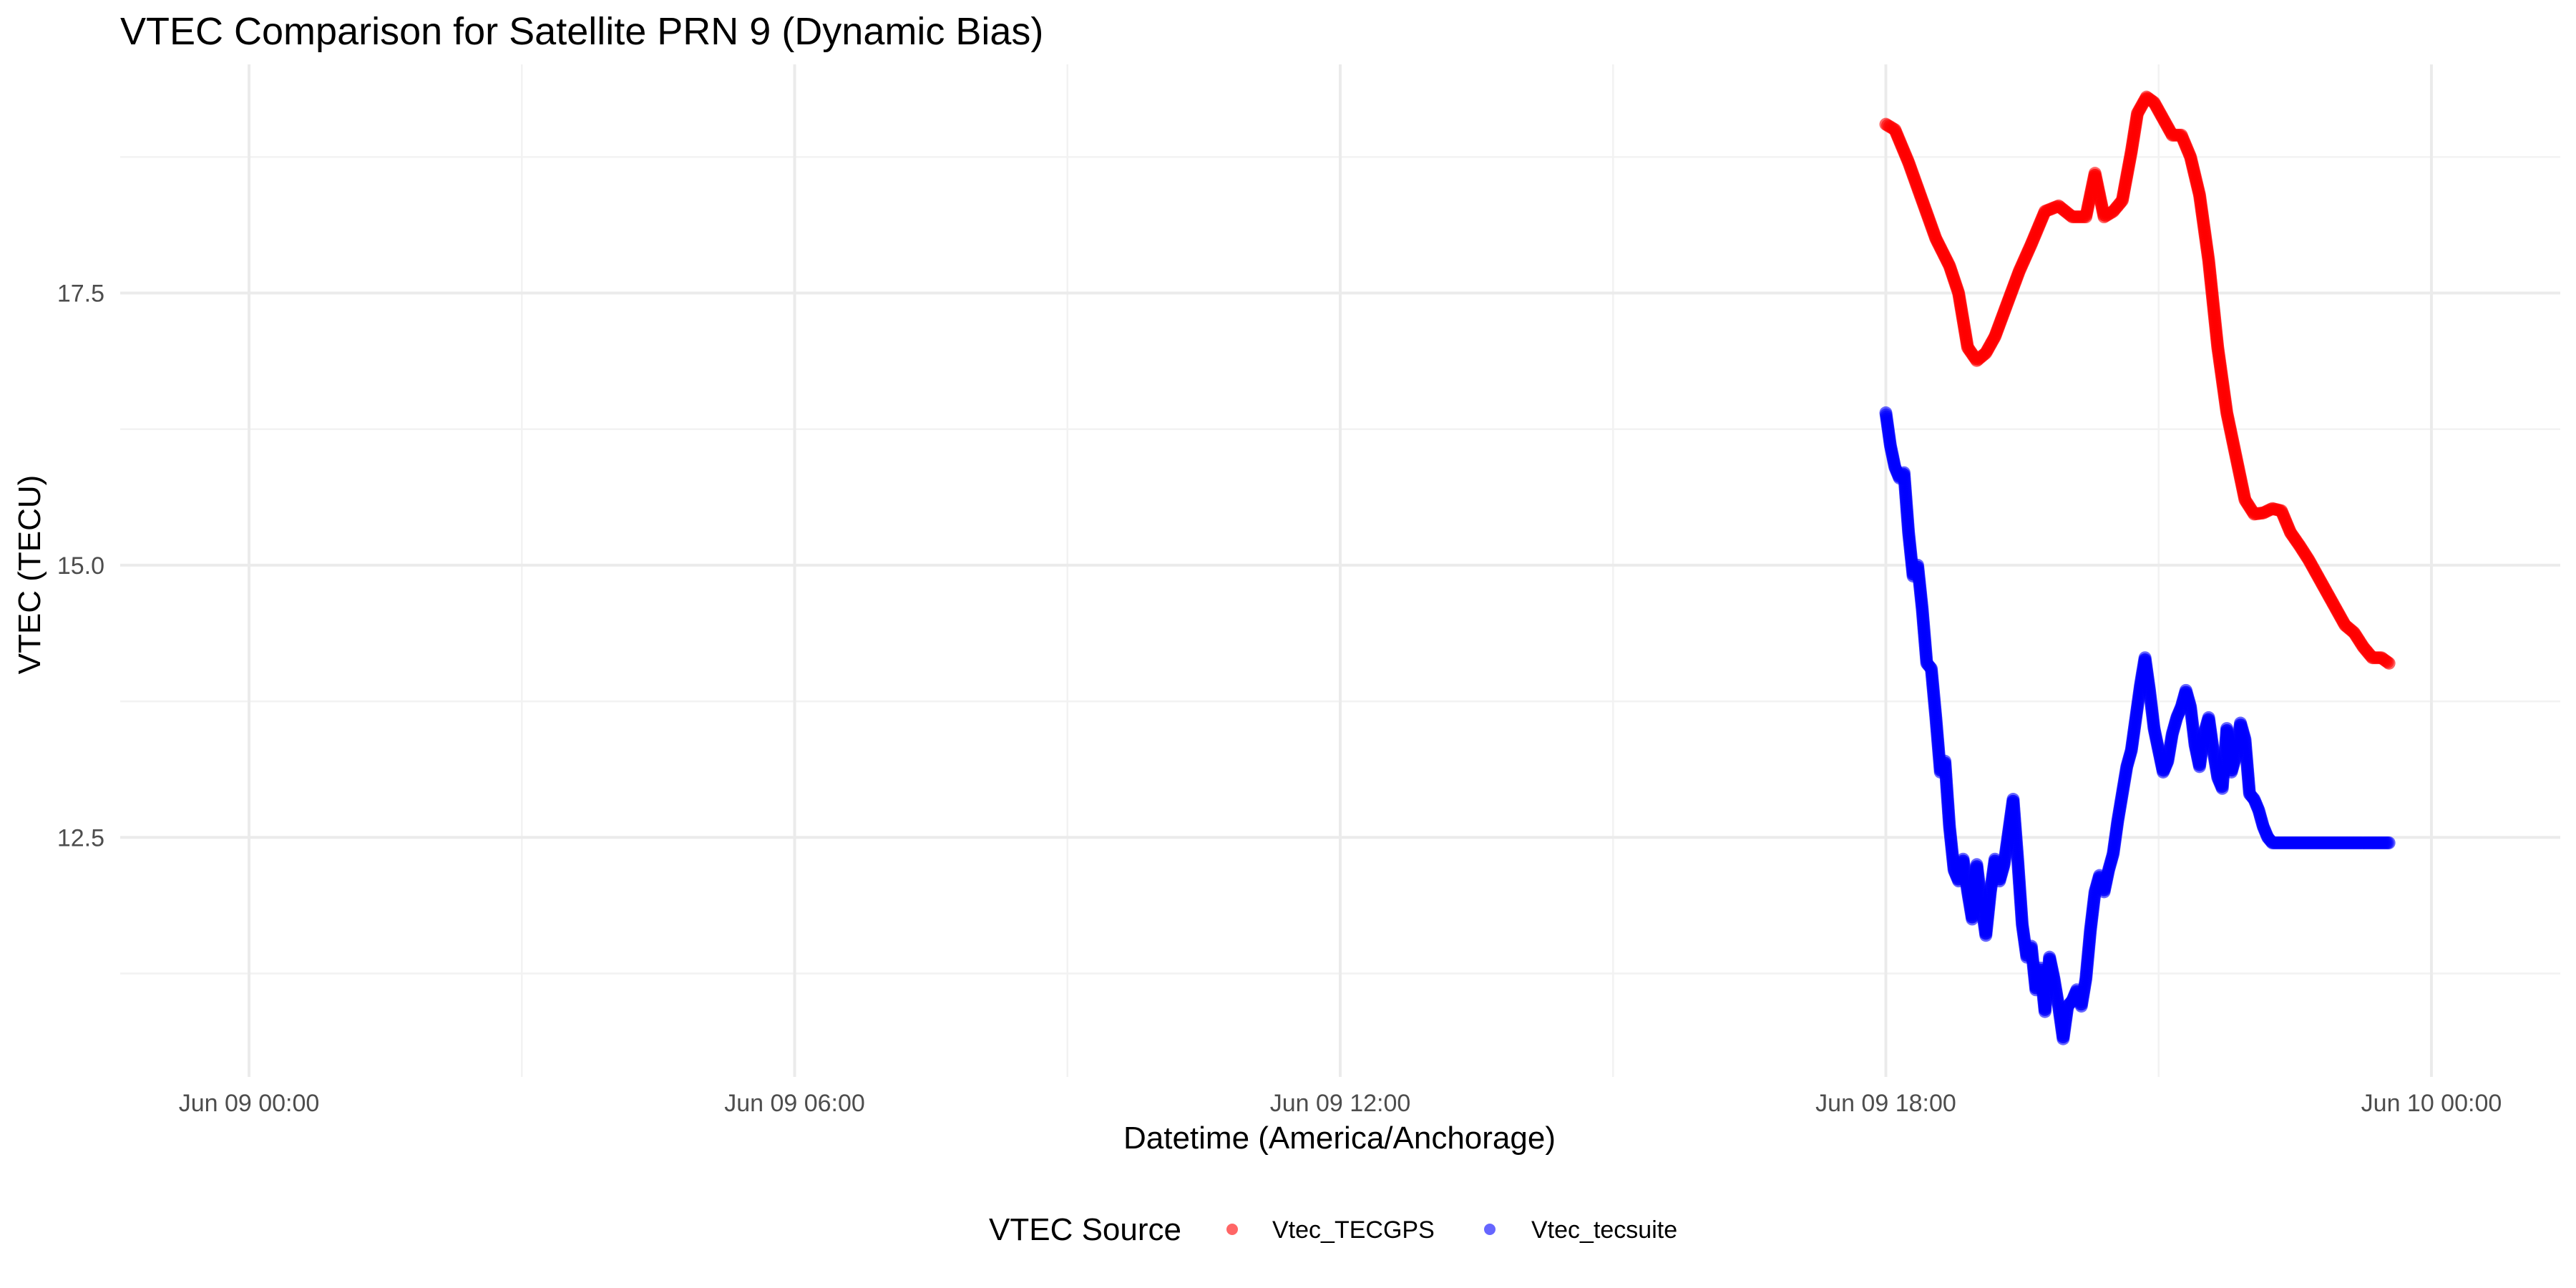 Image resolution: width=2576 pixels, height=1288 pixels. What do you see at coordinates (80, 838) in the screenshot?
I see `y-tick-label: 12.5` at bounding box center [80, 838].